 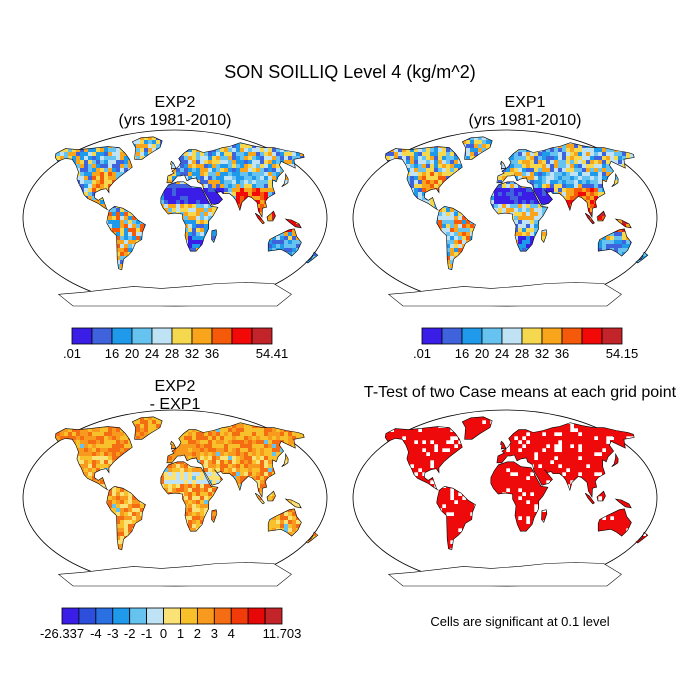 I want to click on exp1-colorbar-tick-label: 24, so click(x=502, y=353).